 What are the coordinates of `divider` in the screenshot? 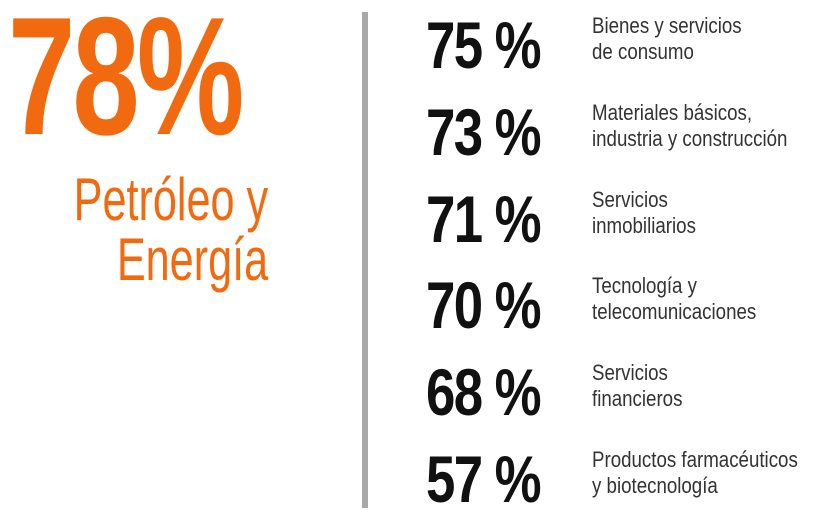 It's located at (365, 260).